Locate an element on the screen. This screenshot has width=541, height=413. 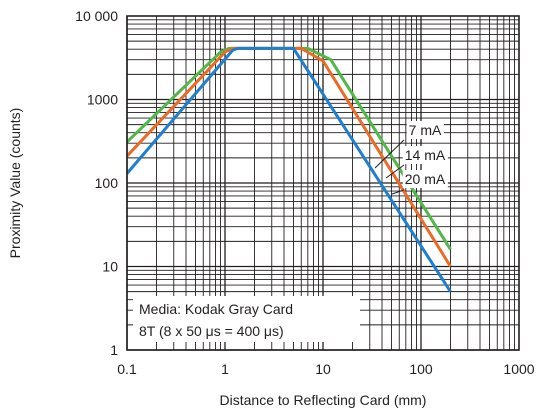
media-note-line2: 8T (8 x 50 μs = 400 μs) is located at coordinates (211, 331).